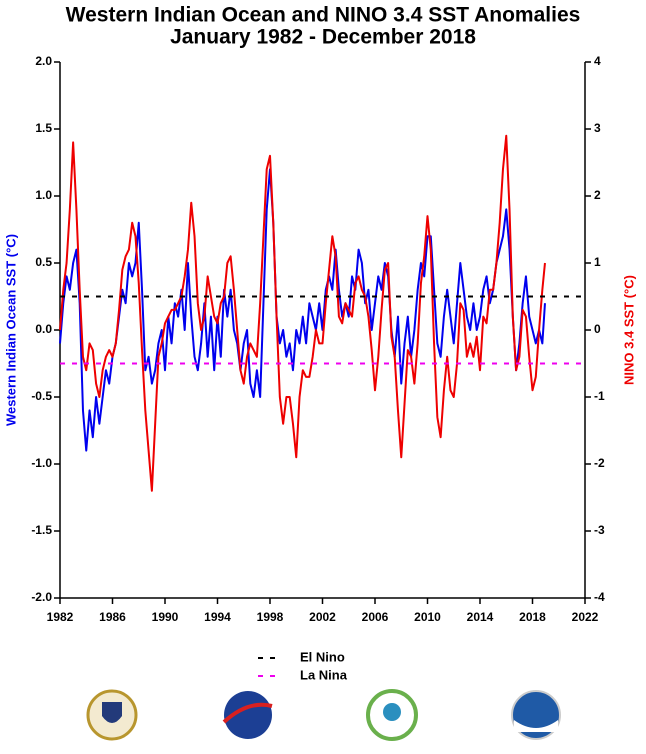 This screenshot has height=754, width=646. Describe the element at coordinates (599, 597) in the screenshot. I see `y2-tick-label: -4` at that location.